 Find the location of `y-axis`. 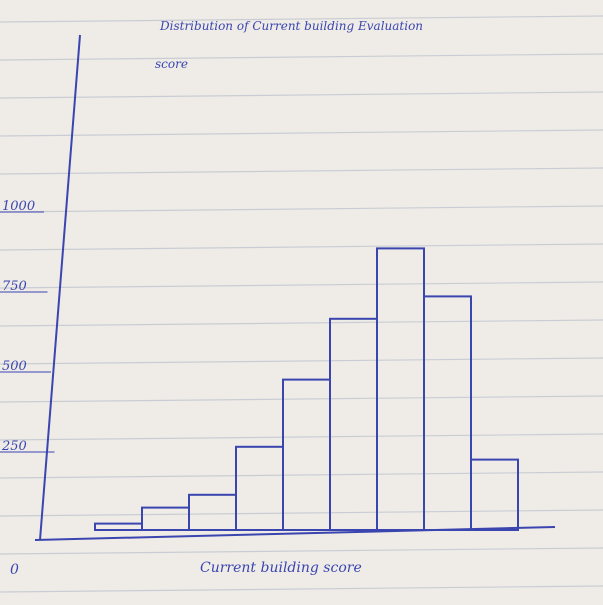

y-axis is located at coordinates (60, 287).